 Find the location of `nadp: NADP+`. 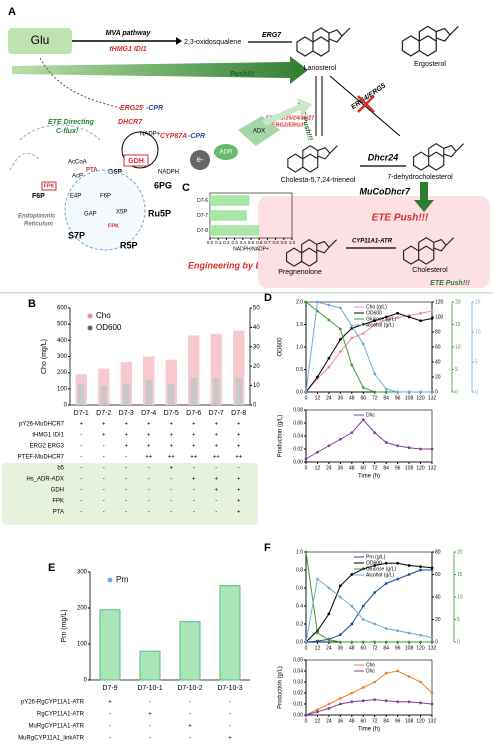

nadp: NADP+ is located at coordinates (150, 135).